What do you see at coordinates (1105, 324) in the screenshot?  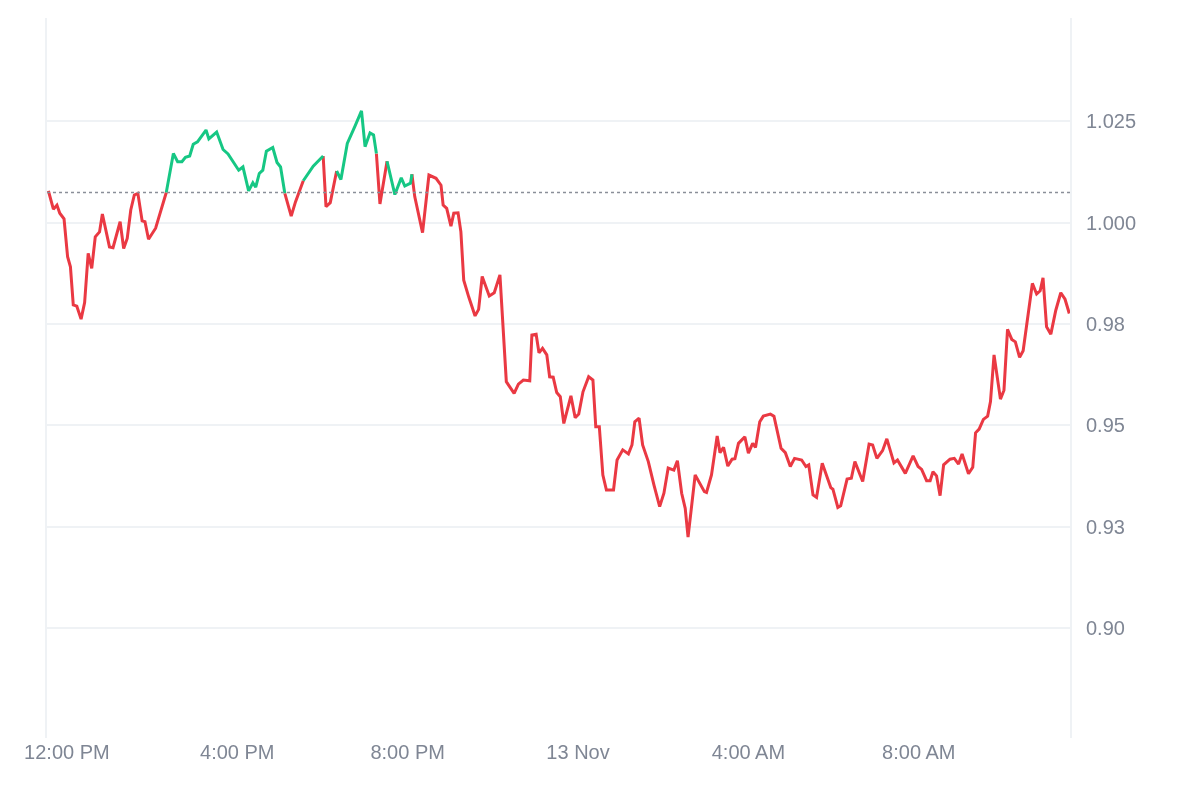 I see `y-tick-label: 0.98` at bounding box center [1105, 324].